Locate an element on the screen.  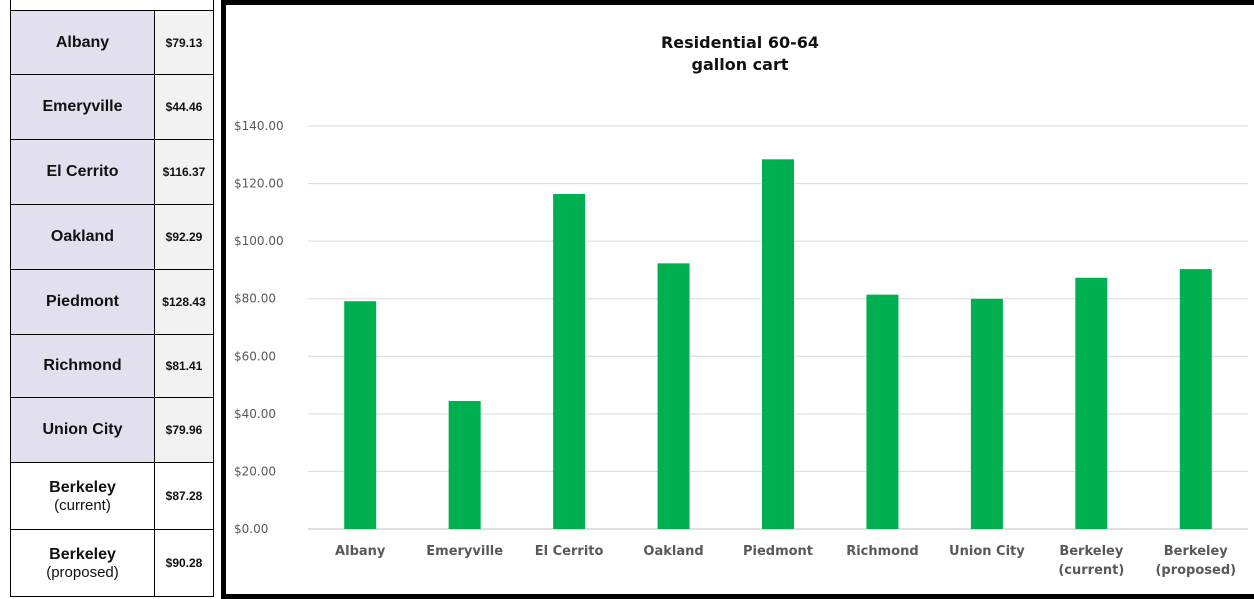
table-row: Berkeley (proposed) $90.28 is located at coordinates (112, 563).